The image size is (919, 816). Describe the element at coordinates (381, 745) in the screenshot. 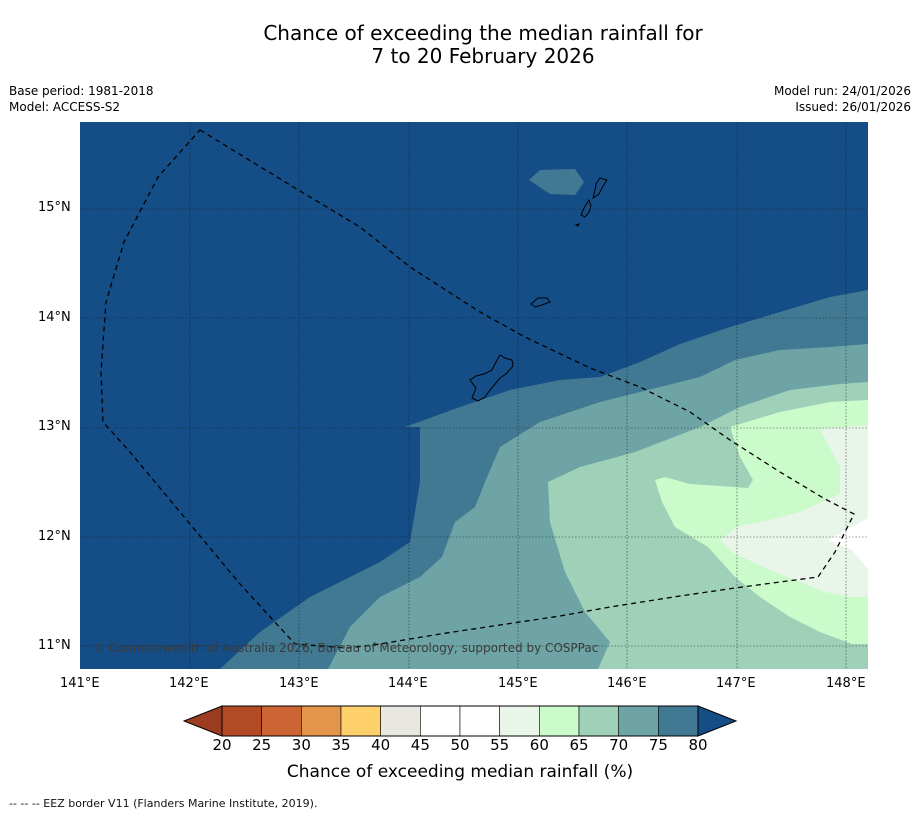

I see `colorbar-tick-label: 40` at that location.